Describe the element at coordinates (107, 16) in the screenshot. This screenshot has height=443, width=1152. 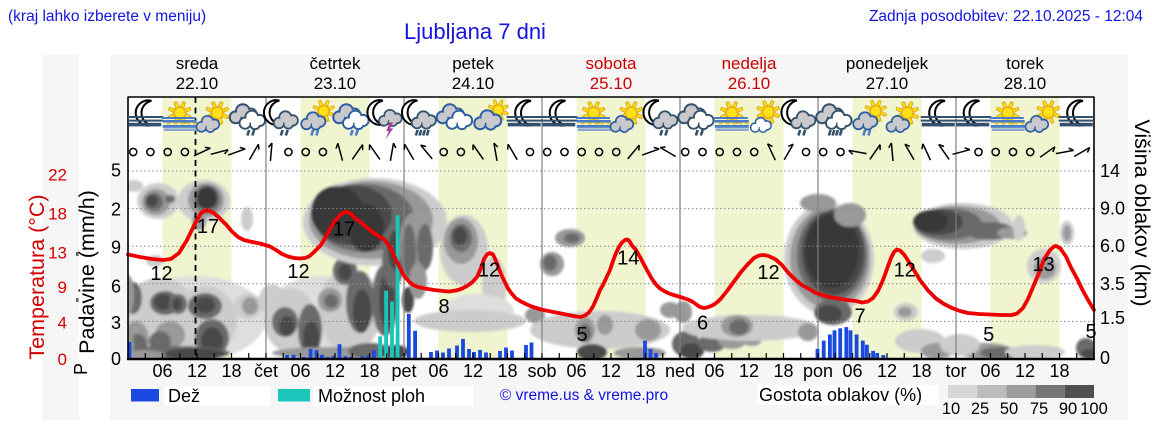
I see `svg-text: (kraj lahko izberete v meniju)` at that location.